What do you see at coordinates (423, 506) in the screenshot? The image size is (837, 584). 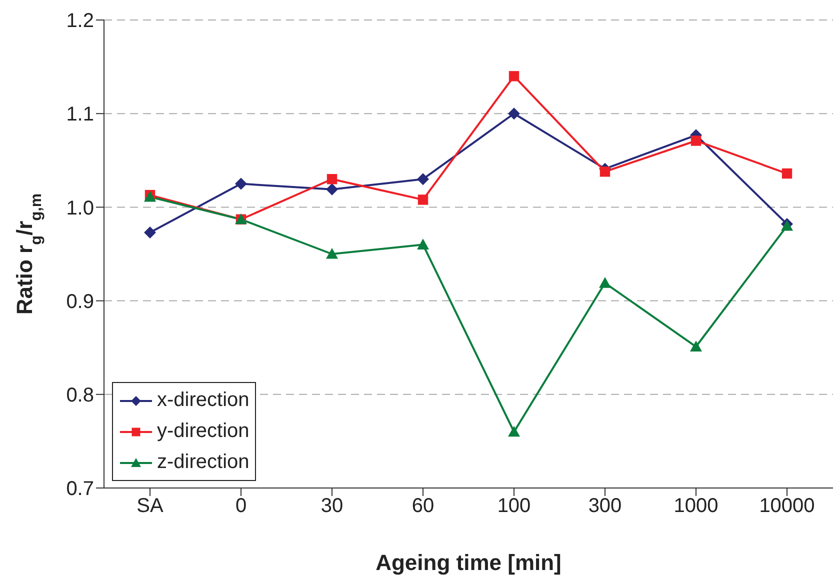 I see `x-tick-label: 60` at bounding box center [423, 506].